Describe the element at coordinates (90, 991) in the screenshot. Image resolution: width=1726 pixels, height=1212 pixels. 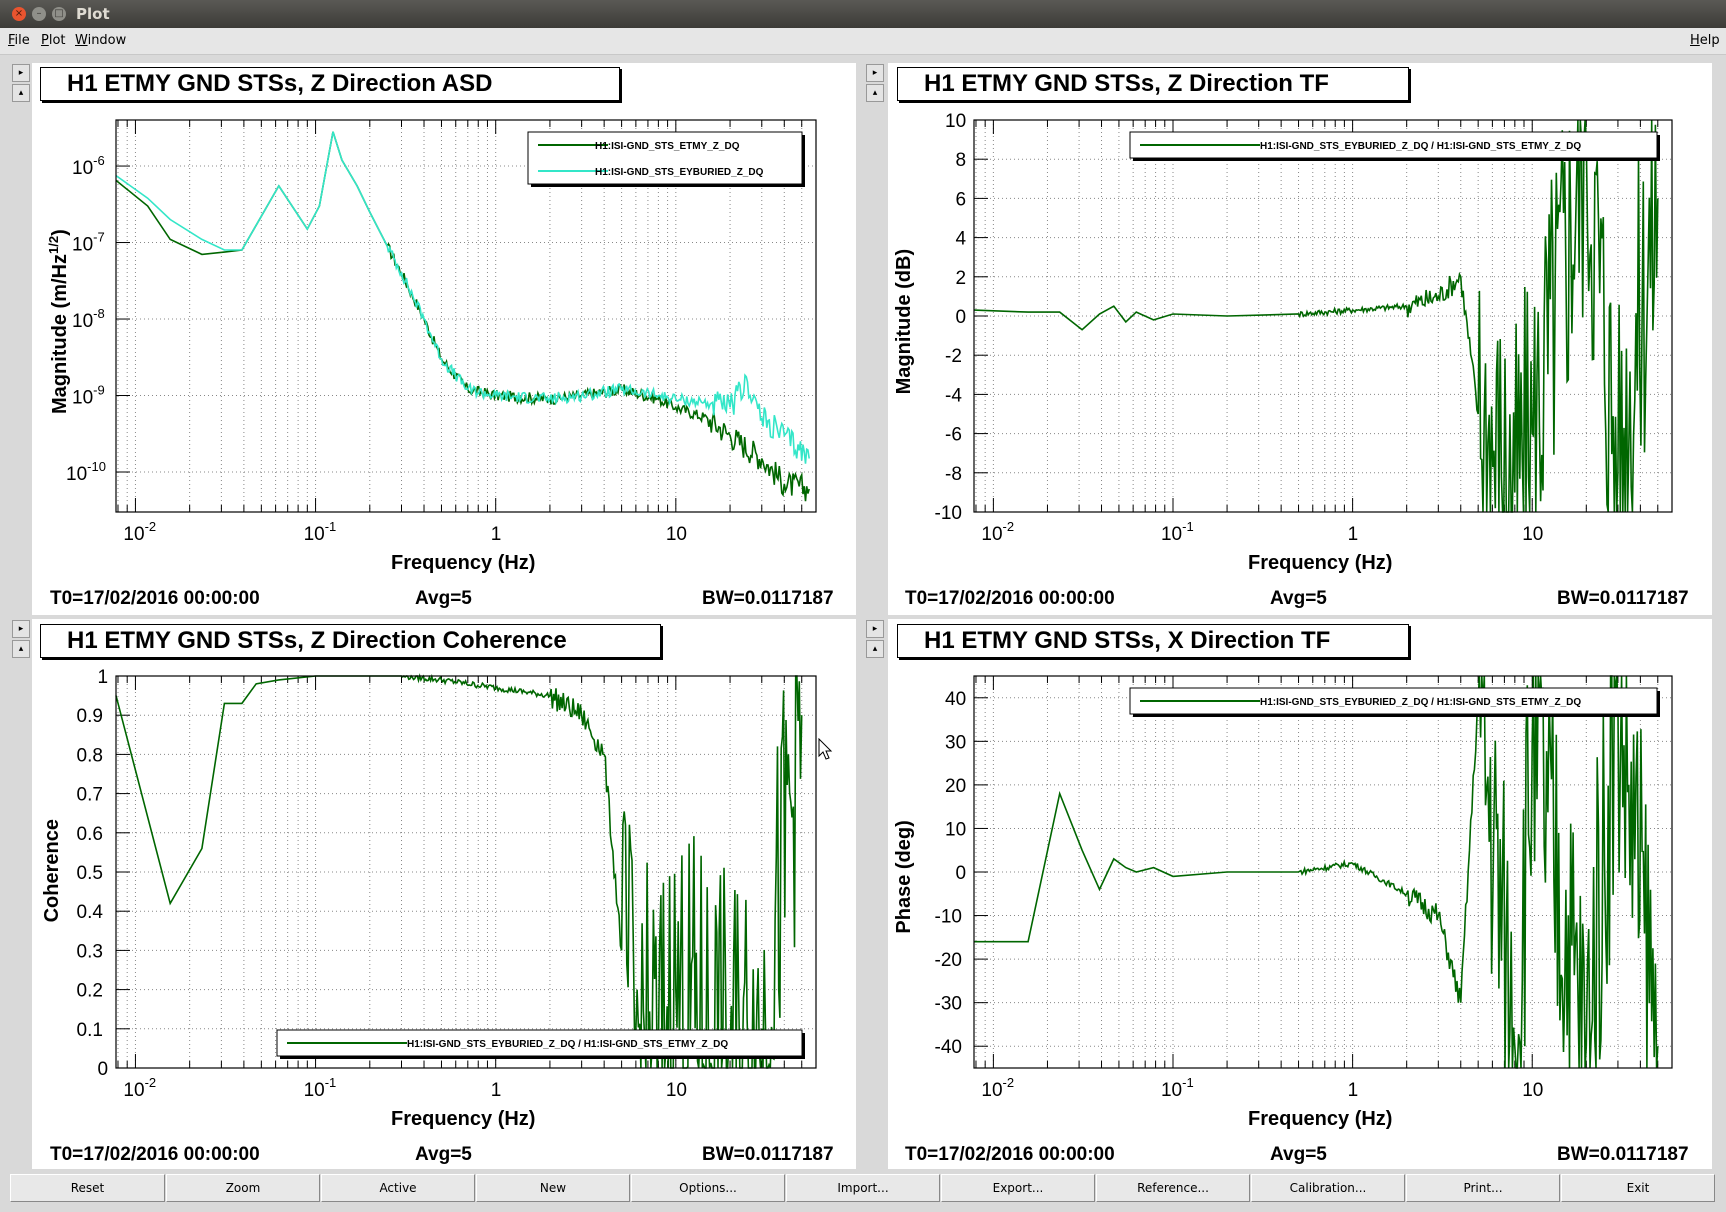
I see `y-tick-label: 0.2` at that location.